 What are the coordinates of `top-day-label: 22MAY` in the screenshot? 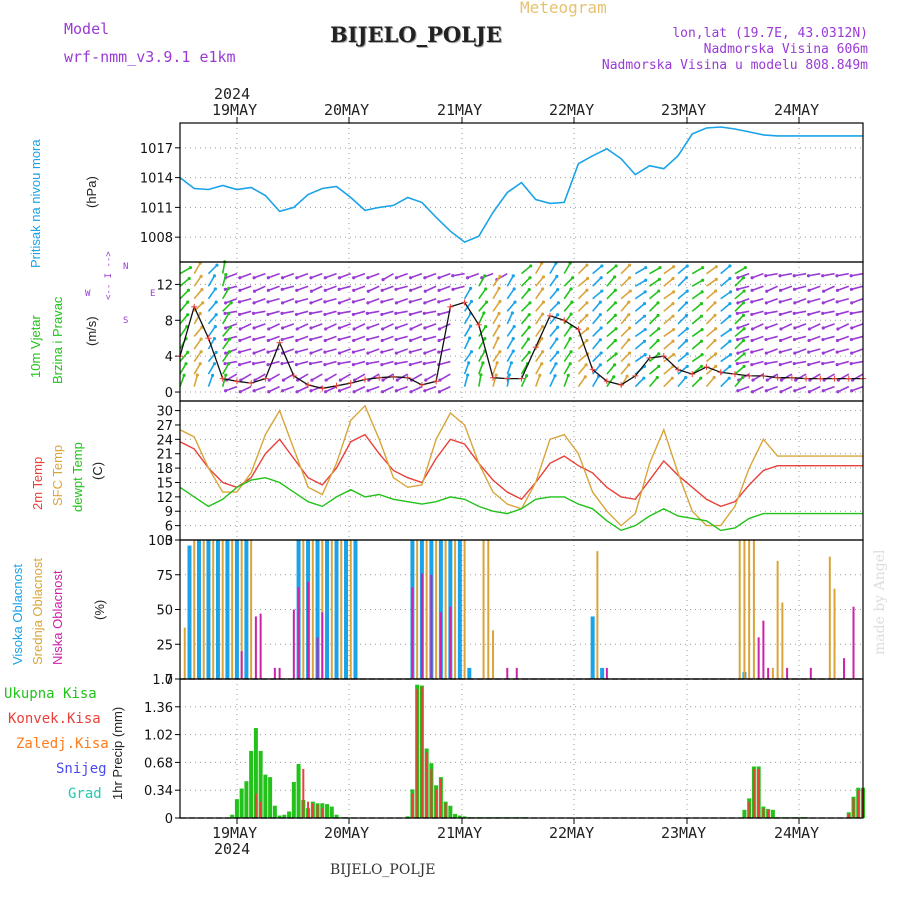 It's located at (572, 110).